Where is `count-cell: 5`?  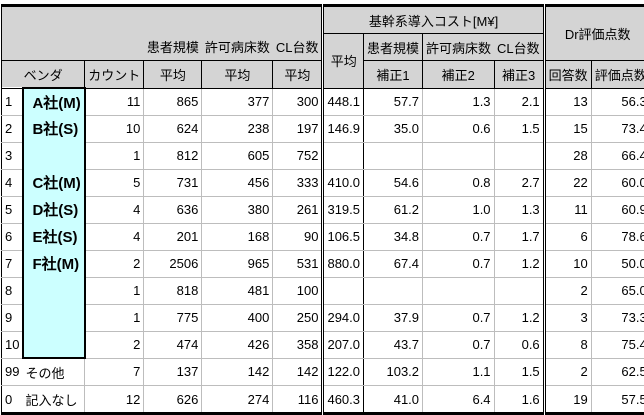 count-cell: 5 is located at coordinates (114, 182).